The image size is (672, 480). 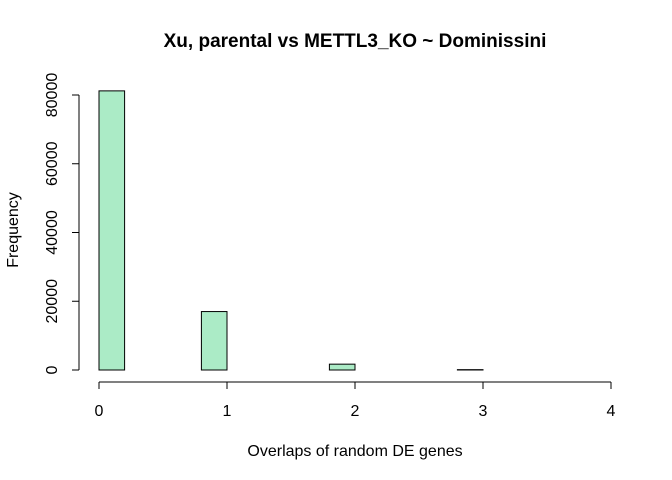 What do you see at coordinates (355, 41) in the screenshot?
I see `chart-title: Xu, parental vs METTL3_KO ~ Dominissini` at bounding box center [355, 41].